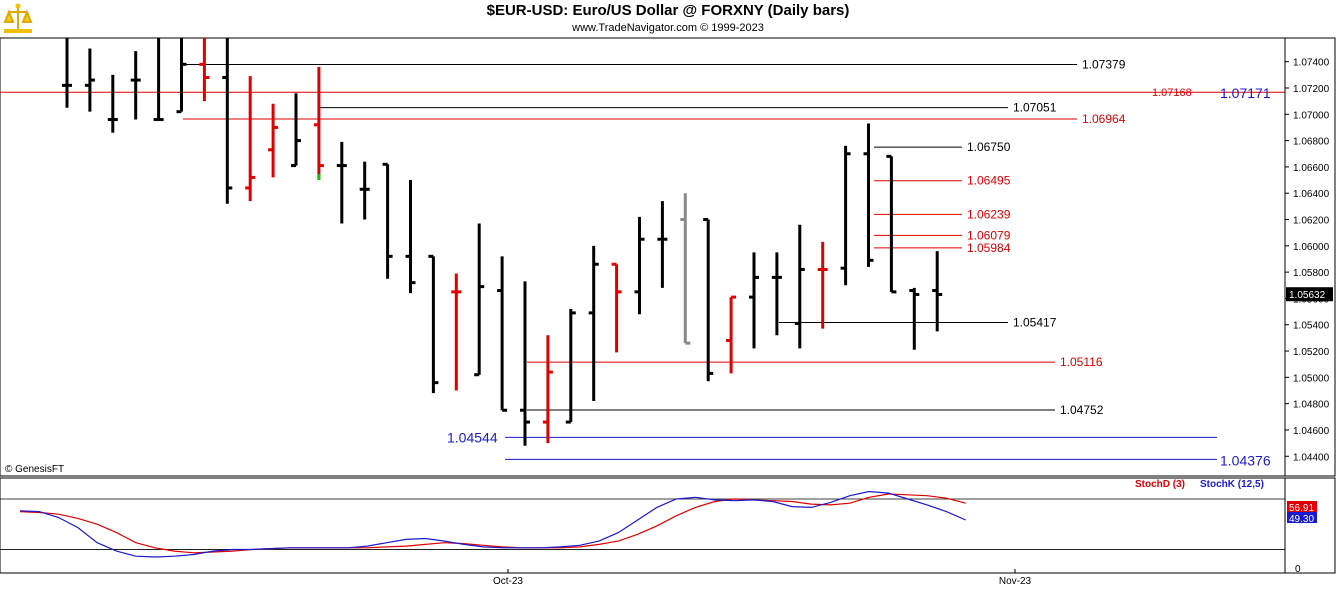  What do you see at coordinates (508, 581) in the screenshot?
I see `x-tick-label: Oct-23` at bounding box center [508, 581].